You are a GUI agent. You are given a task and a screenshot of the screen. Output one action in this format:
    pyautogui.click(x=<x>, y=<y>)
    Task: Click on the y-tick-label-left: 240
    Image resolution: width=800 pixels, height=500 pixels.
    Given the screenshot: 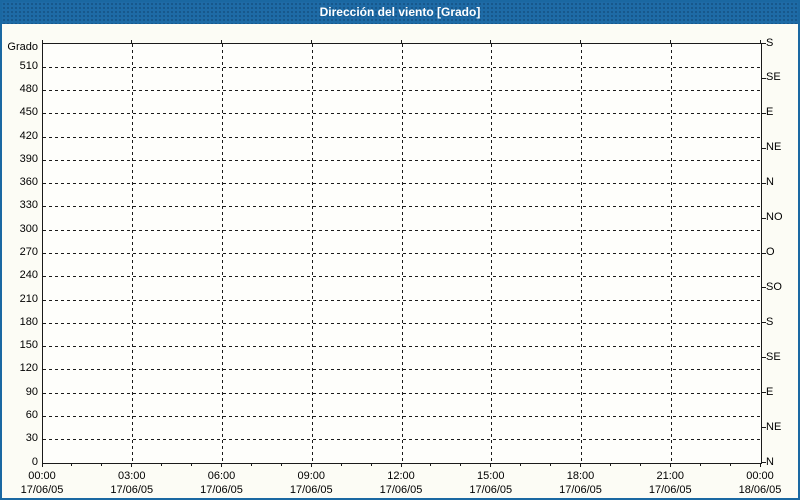 What is the action you would take?
    pyautogui.click(x=28, y=275)
    